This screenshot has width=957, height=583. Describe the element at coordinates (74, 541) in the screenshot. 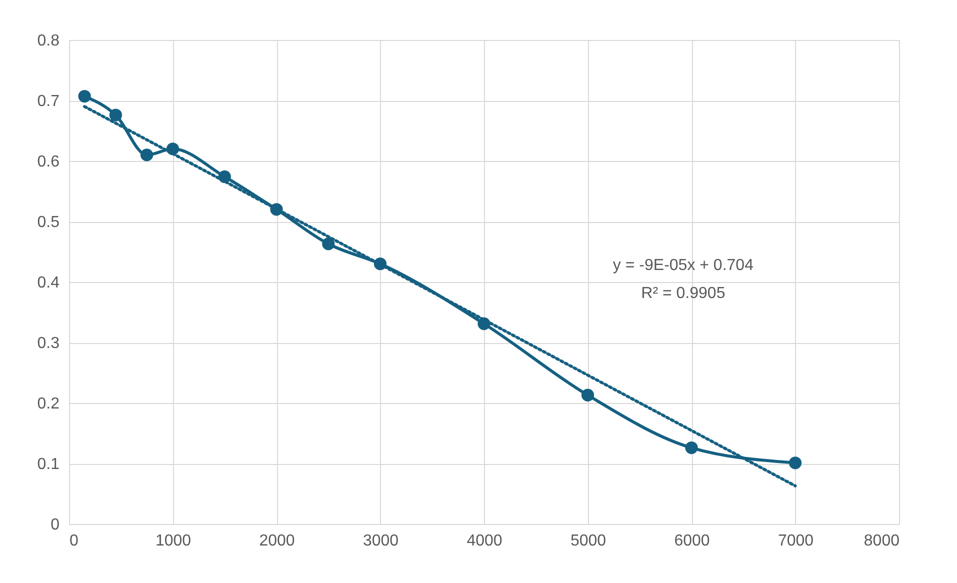

I see `x-tick-label: 0` at that location.